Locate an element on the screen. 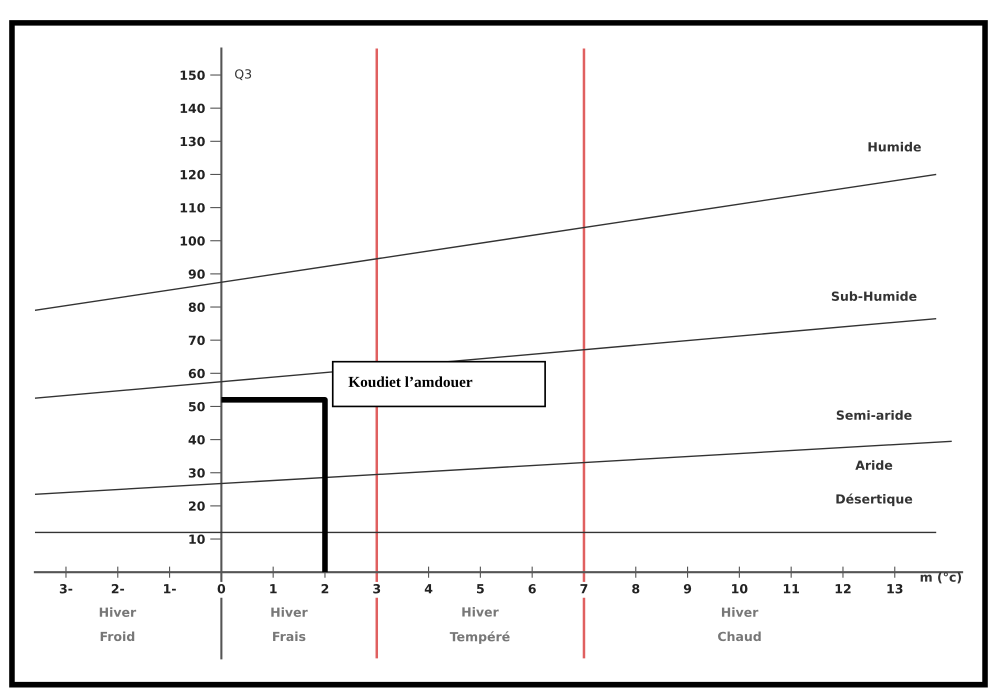 This screenshot has width=997, height=693. x-tick-label: 1 is located at coordinates (273, 589).